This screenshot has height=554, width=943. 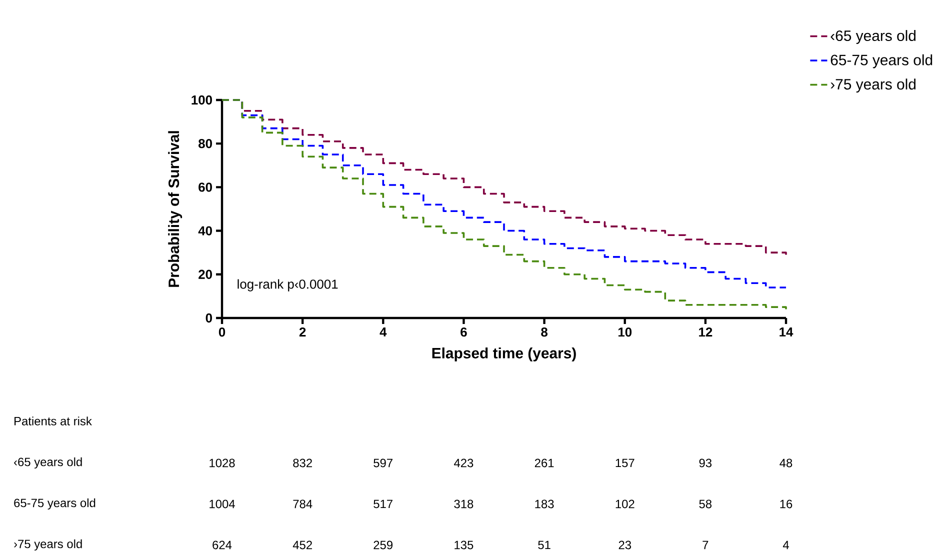 What do you see at coordinates (222, 332) in the screenshot?
I see `x-tick-label: 0` at bounding box center [222, 332].